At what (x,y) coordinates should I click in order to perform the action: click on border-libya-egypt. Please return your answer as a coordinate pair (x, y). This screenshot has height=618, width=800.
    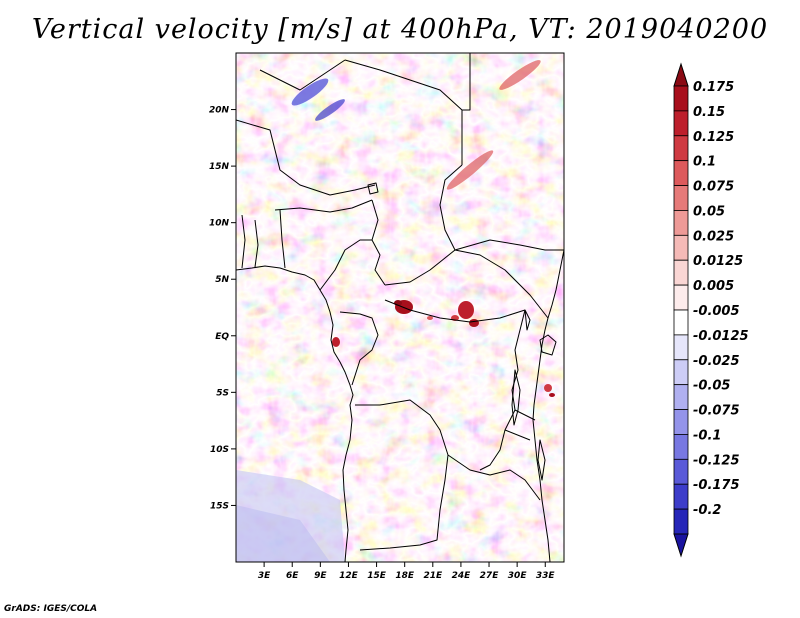
    Looking at the image, I should click on (466, 109).